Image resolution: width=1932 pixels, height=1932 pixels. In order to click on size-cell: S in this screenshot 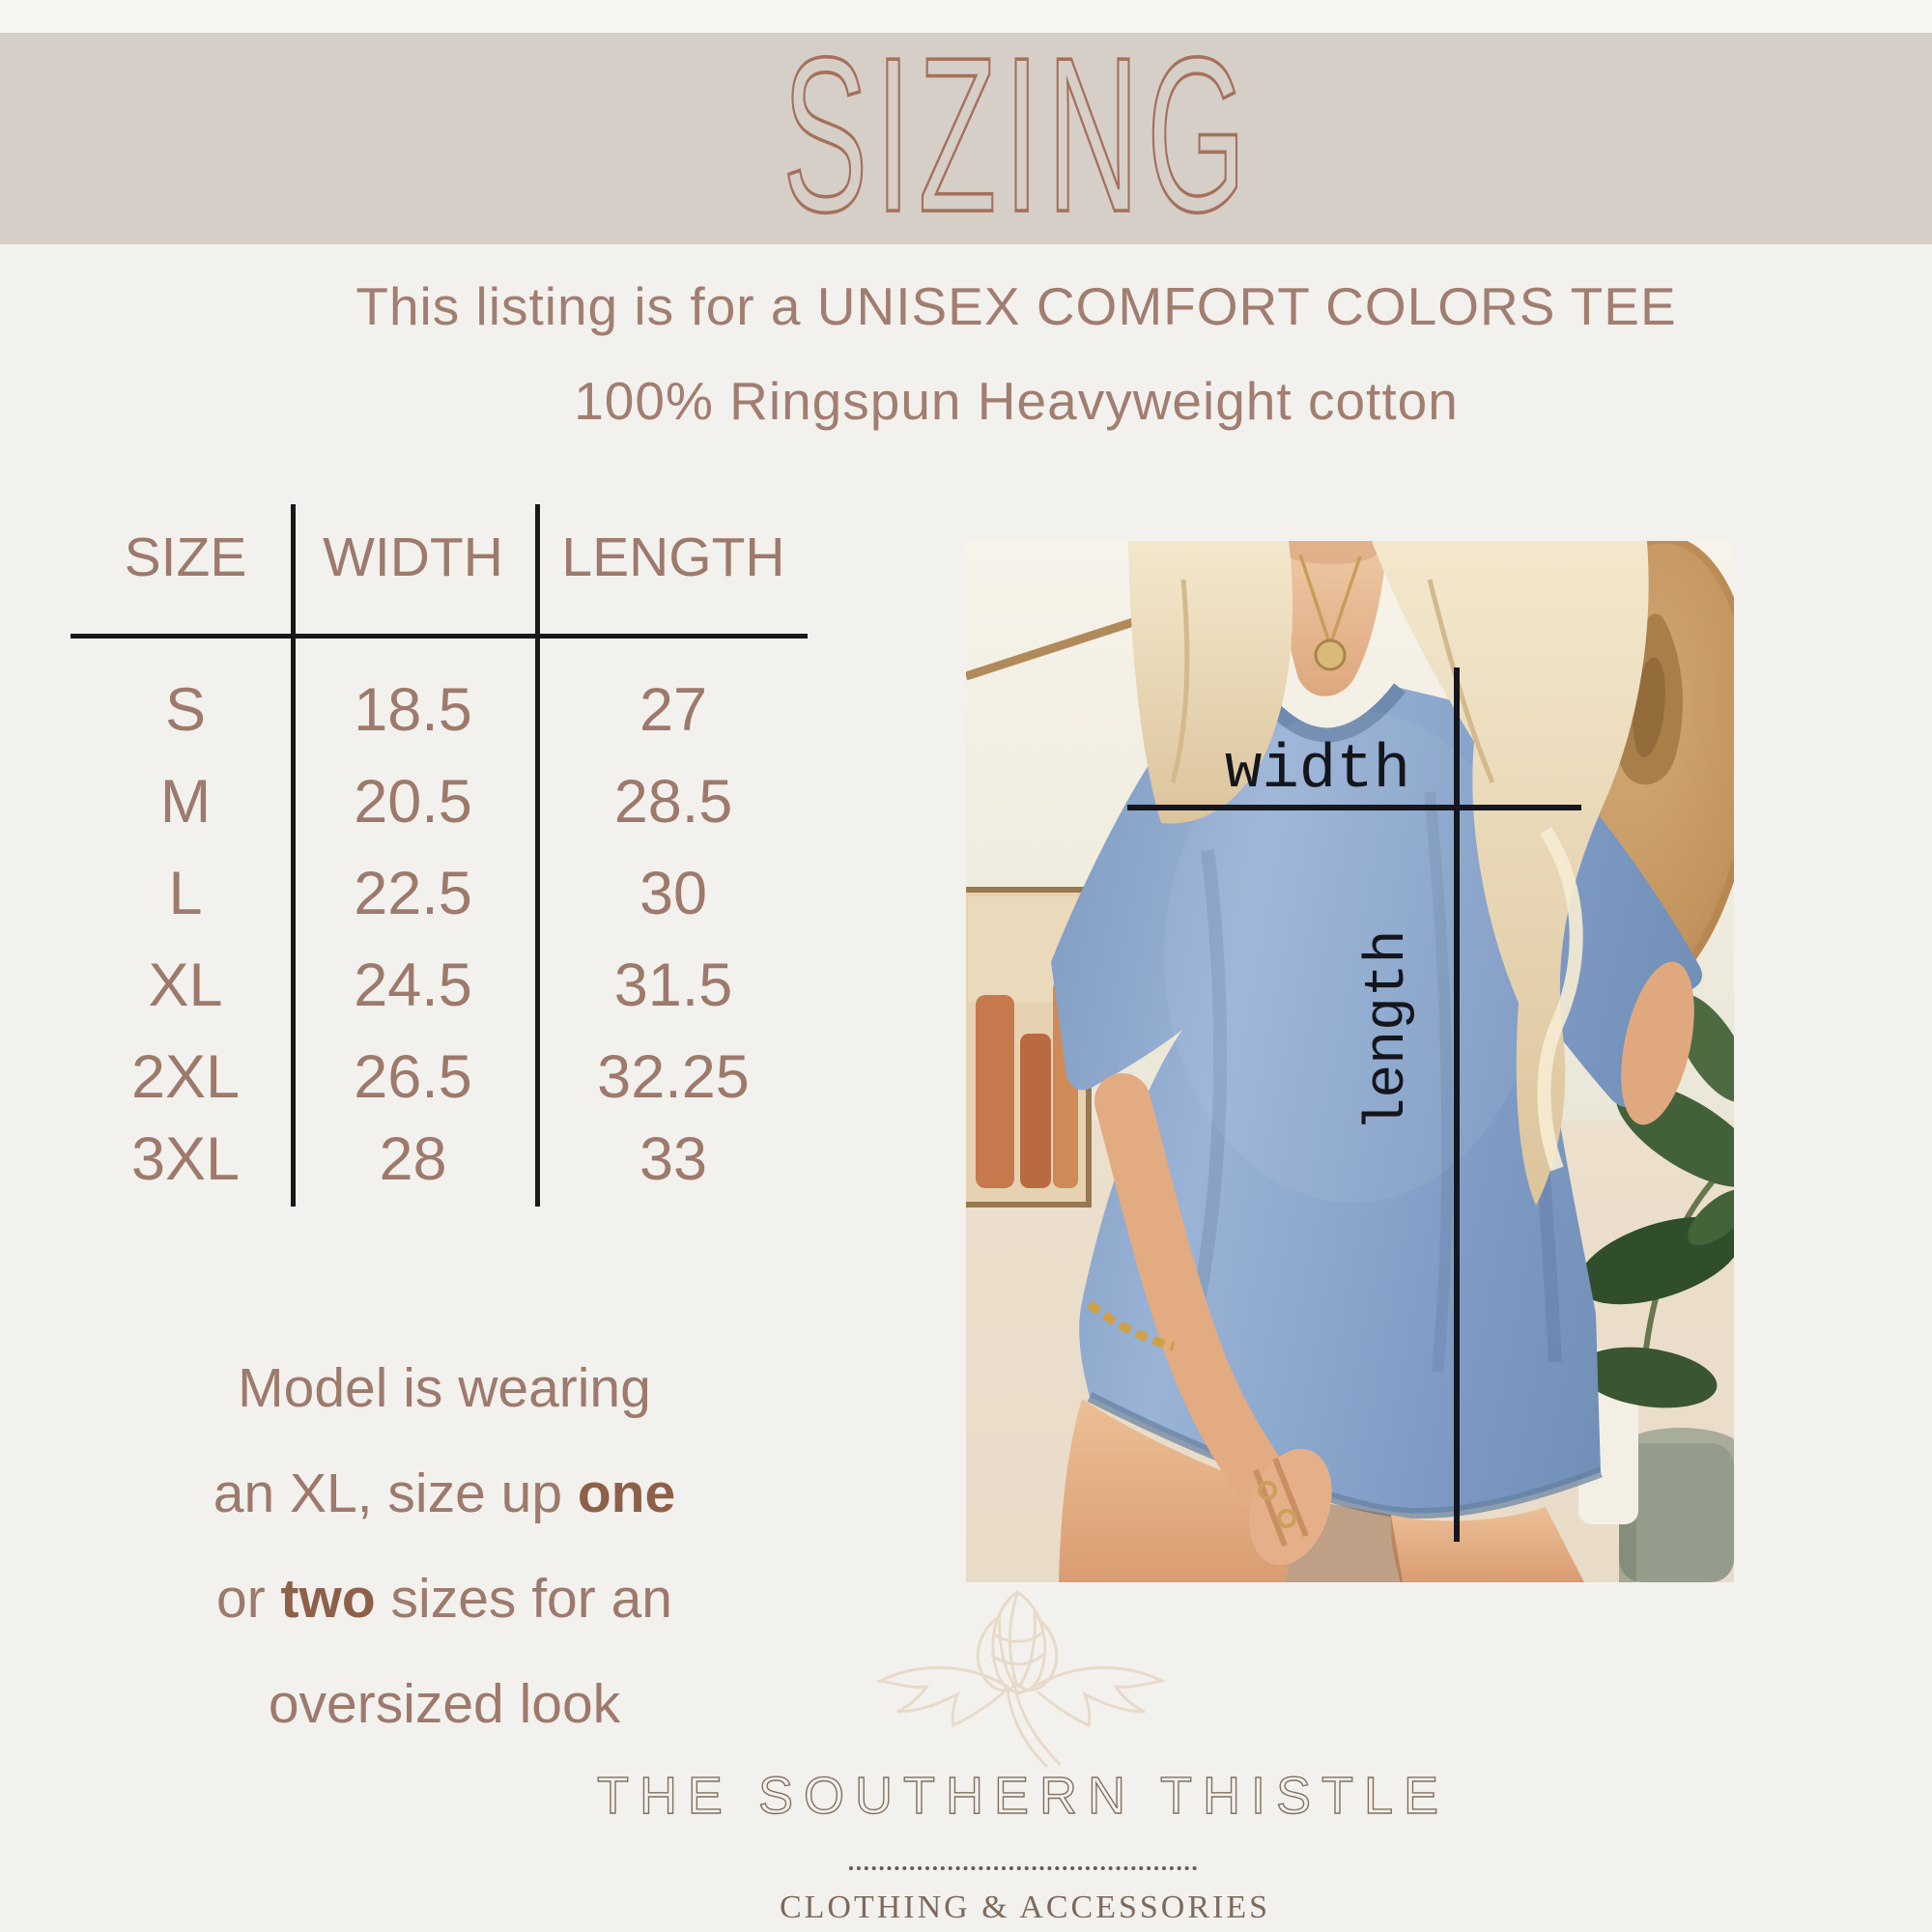, I will do `click(185, 710)`.